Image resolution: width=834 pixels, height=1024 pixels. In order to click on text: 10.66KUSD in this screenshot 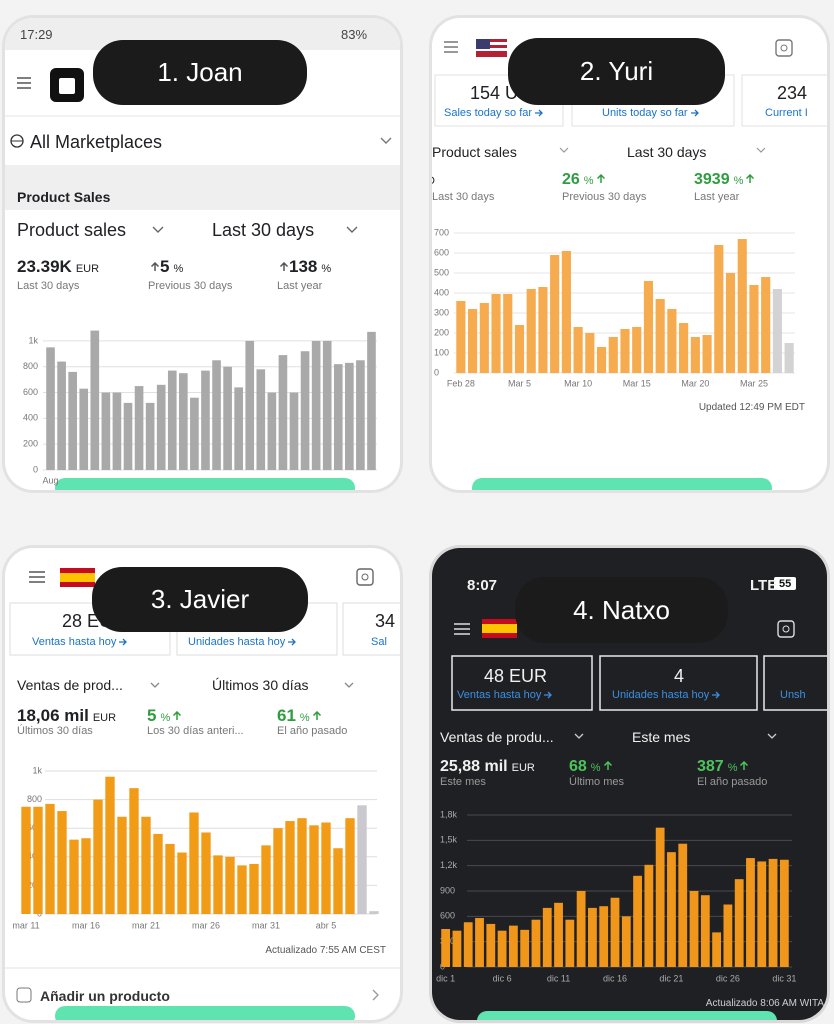, I will do `click(433, 180)`.